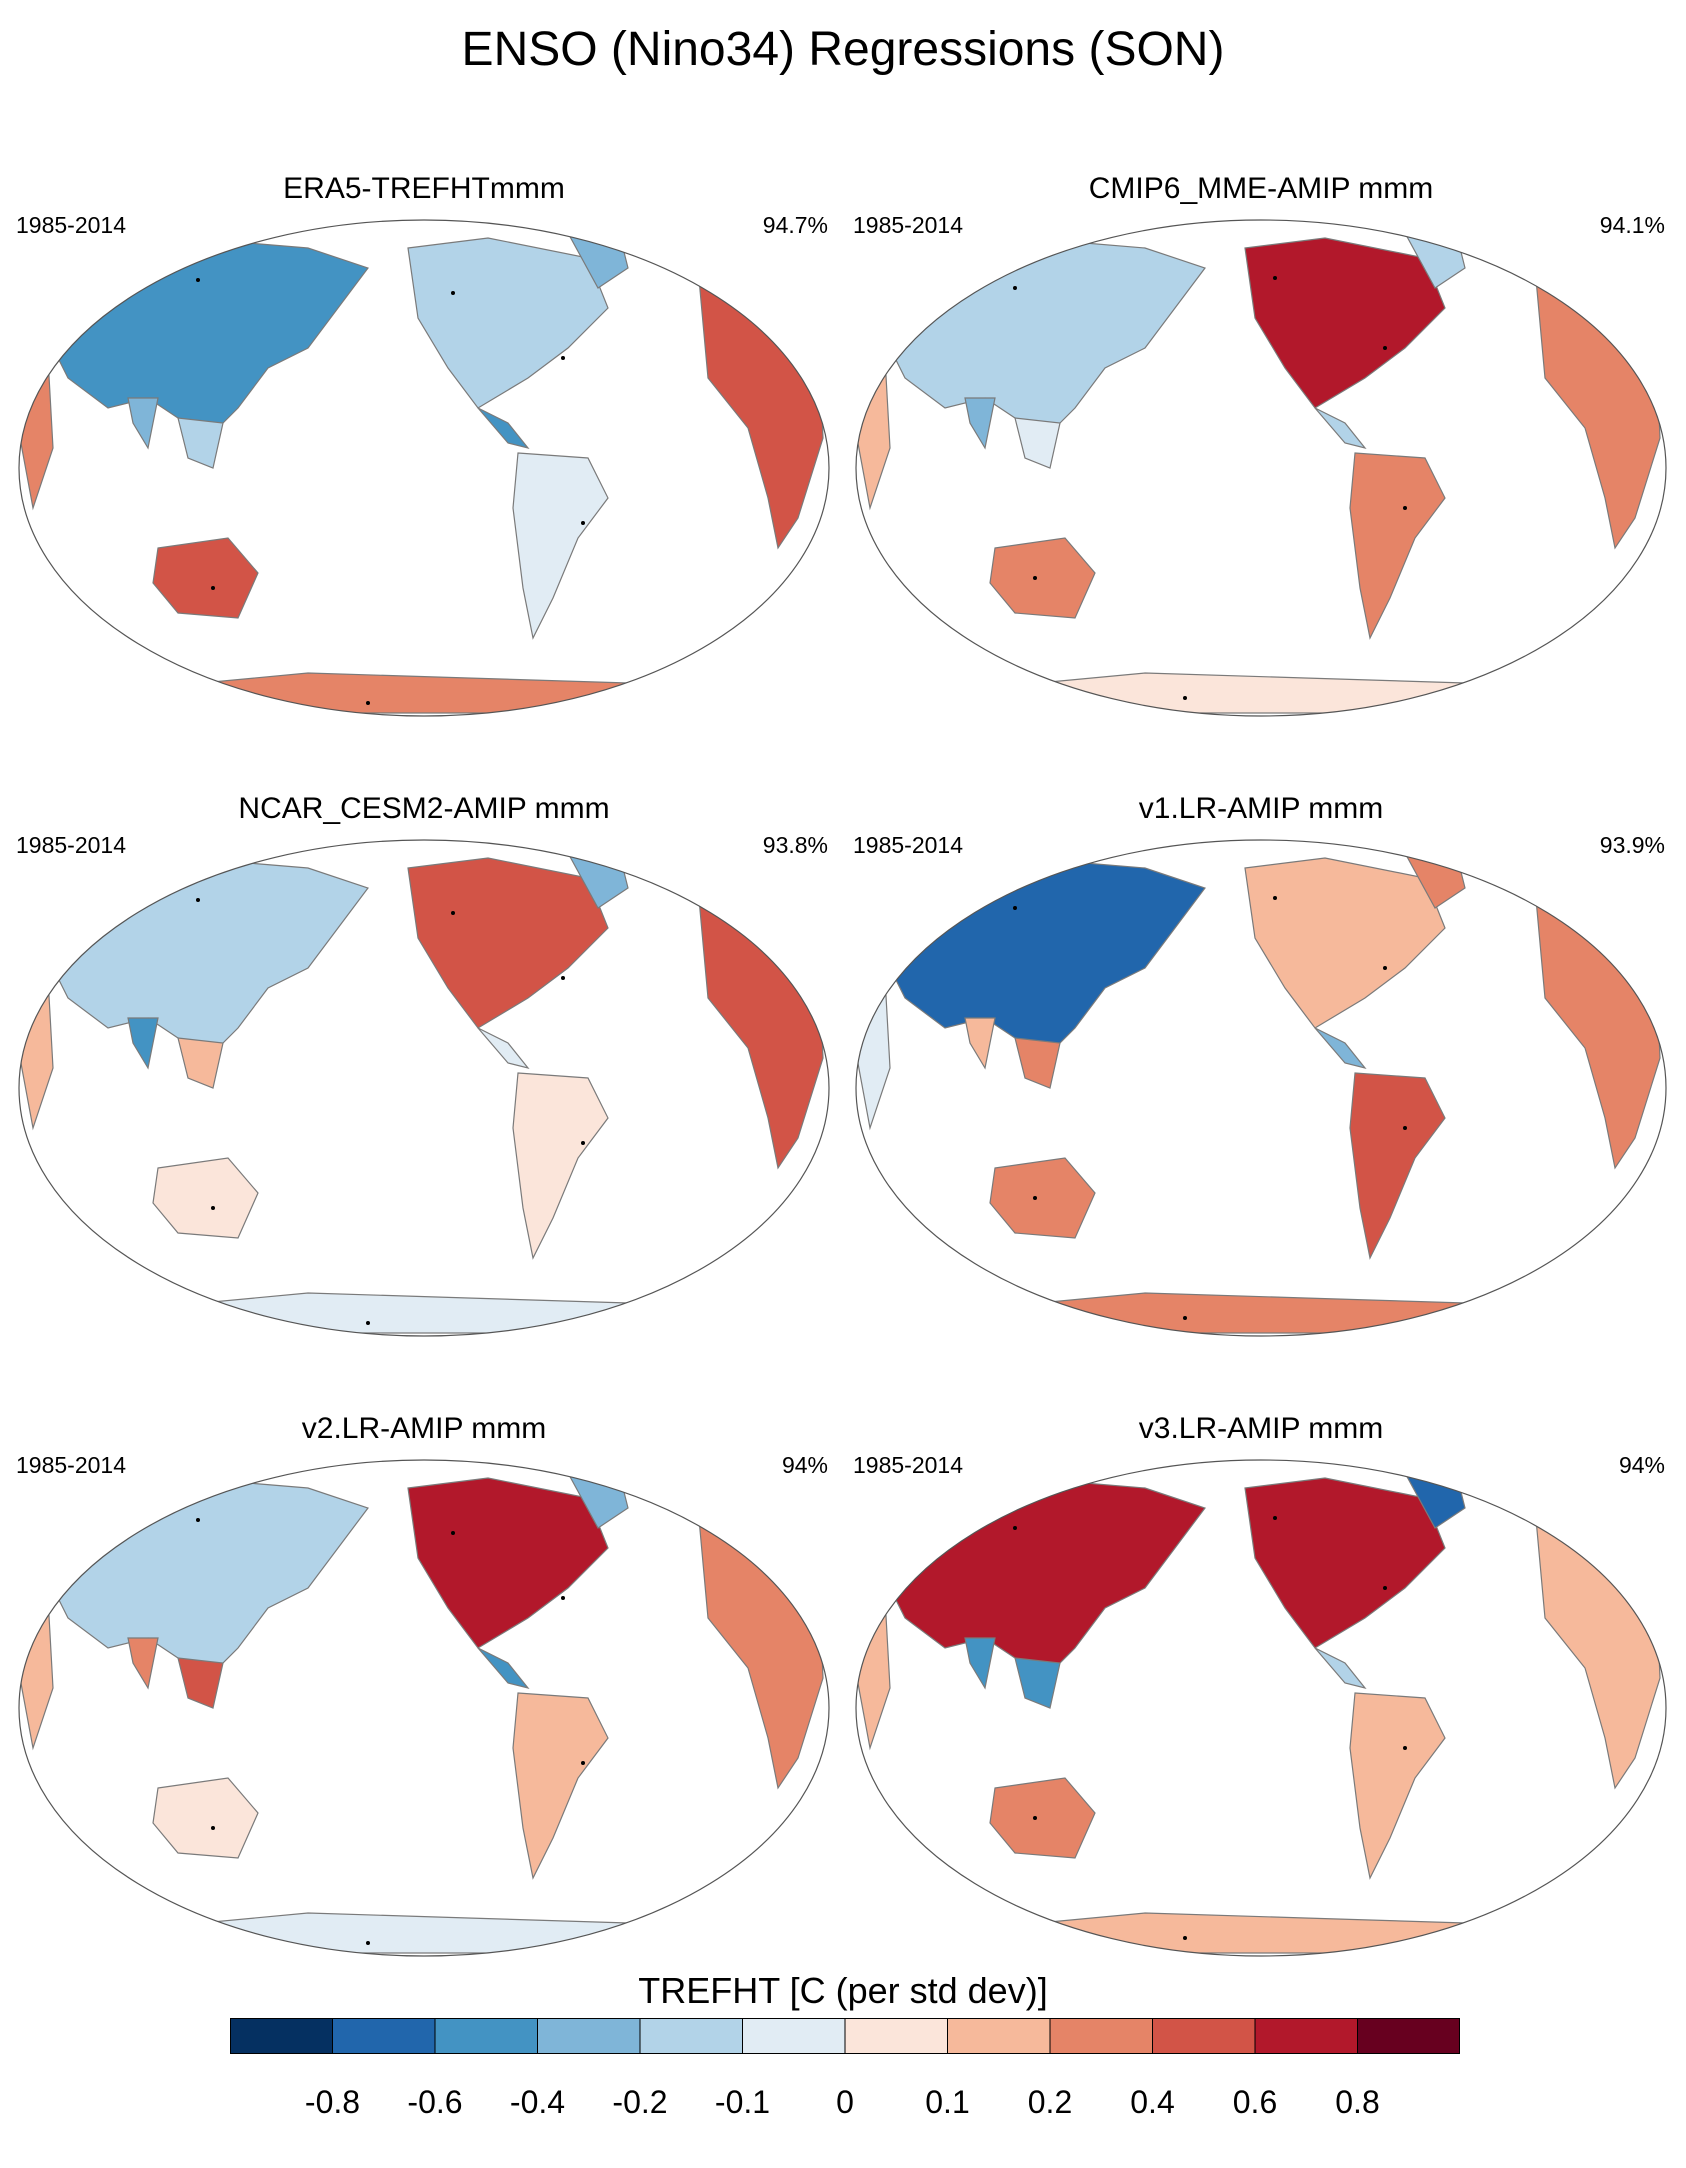 The height and width of the screenshot is (2168, 1686). Describe the element at coordinates (947, 2102) in the screenshot. I see `colorbar-tick-label: 0.1` at that location.